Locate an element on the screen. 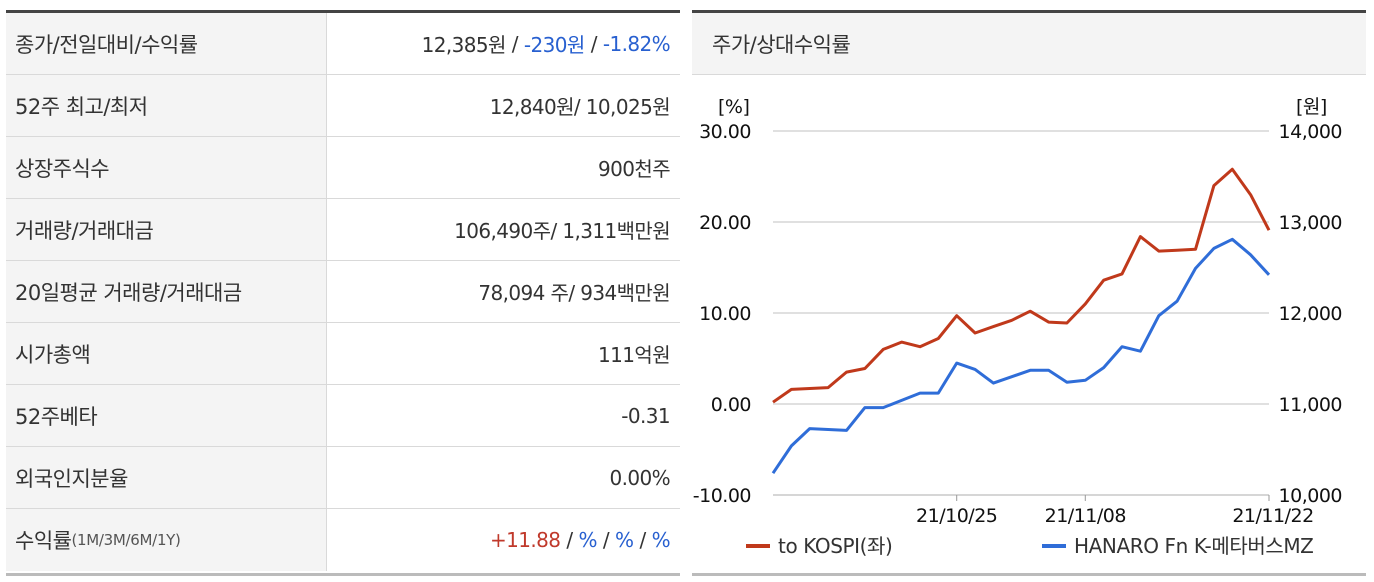 Image resolution: width=1374 pixels, height=582 pixels. return-6m: % is located at coordinates (624, 540).